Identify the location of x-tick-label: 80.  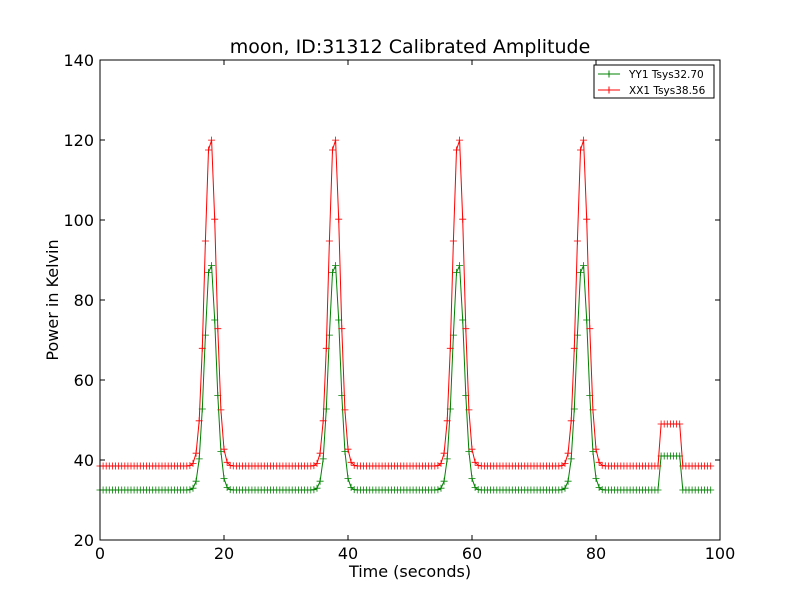
(596, 553).